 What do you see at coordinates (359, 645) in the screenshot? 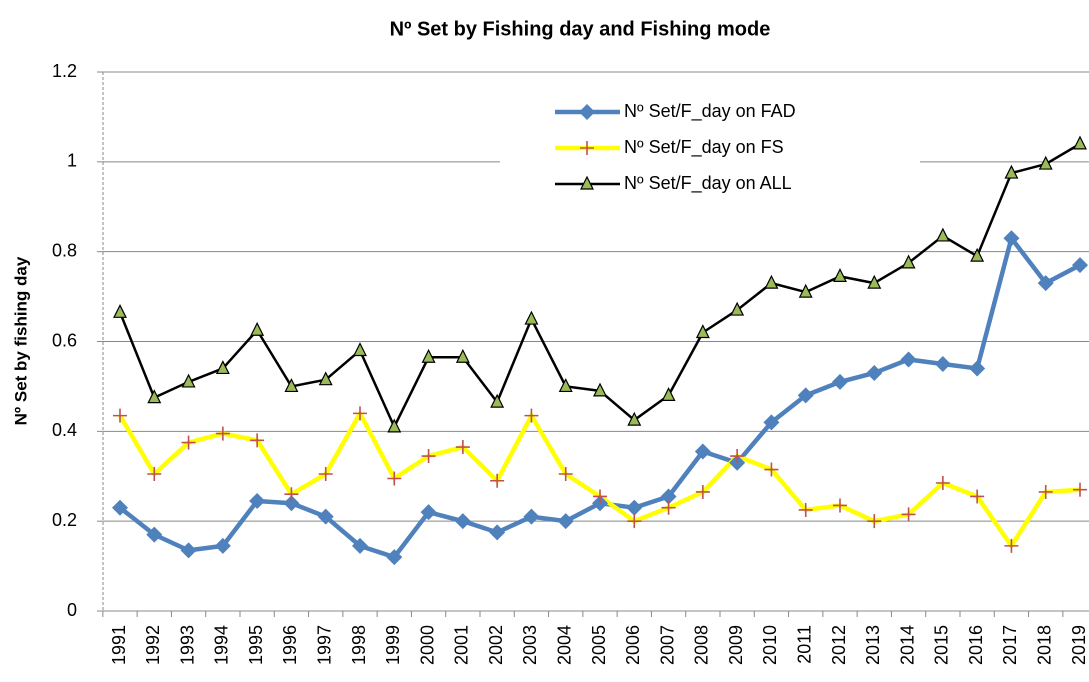
I see `x-tick-label: 1998` at bounding box center [359, 645].